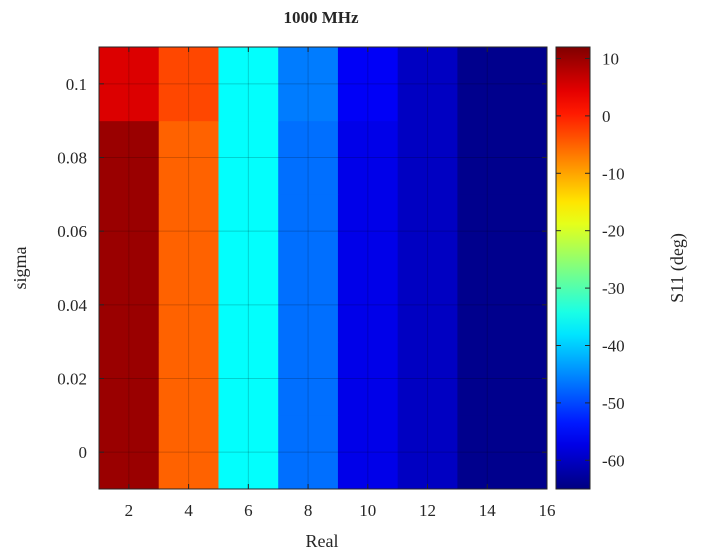 The image size is (701, 549). Describe the element at coordinates (129, 510) in the screenshot. I see `x-tick-label: 2` at that location.